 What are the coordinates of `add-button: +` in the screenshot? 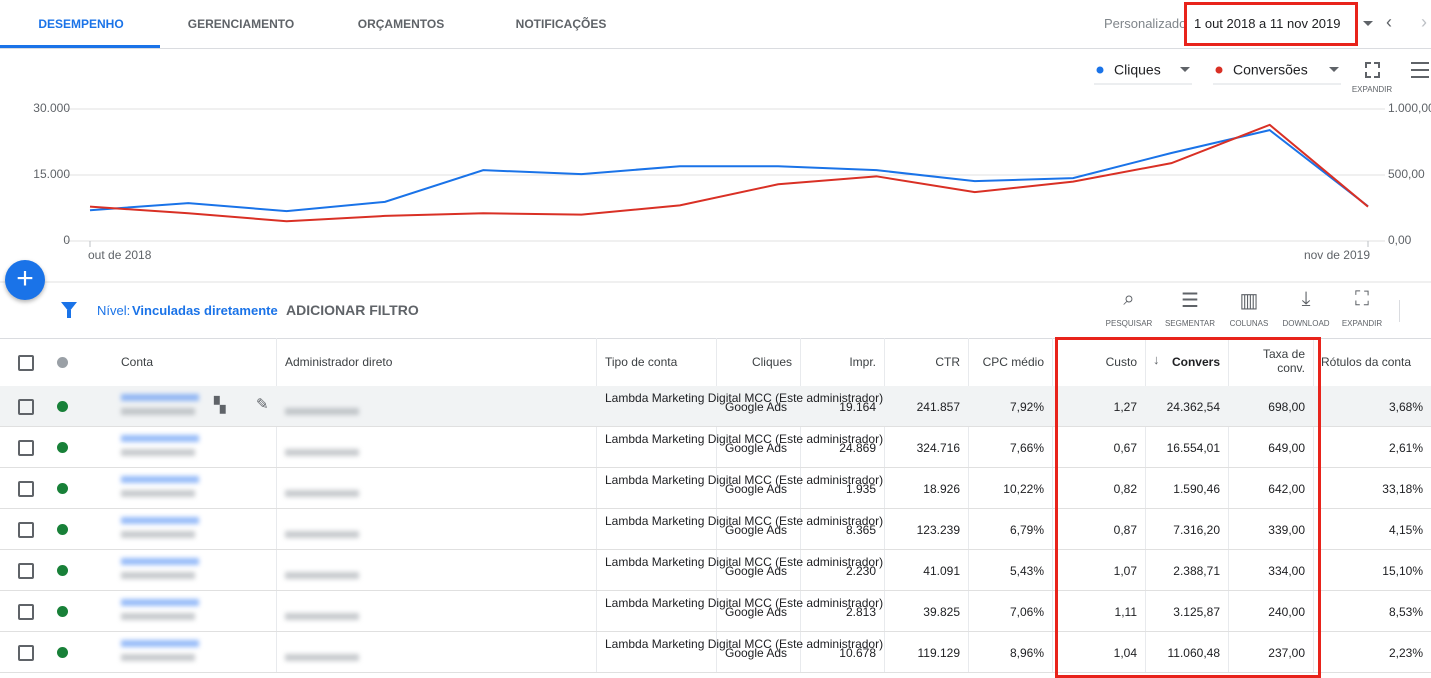 It's located at (25, 280).